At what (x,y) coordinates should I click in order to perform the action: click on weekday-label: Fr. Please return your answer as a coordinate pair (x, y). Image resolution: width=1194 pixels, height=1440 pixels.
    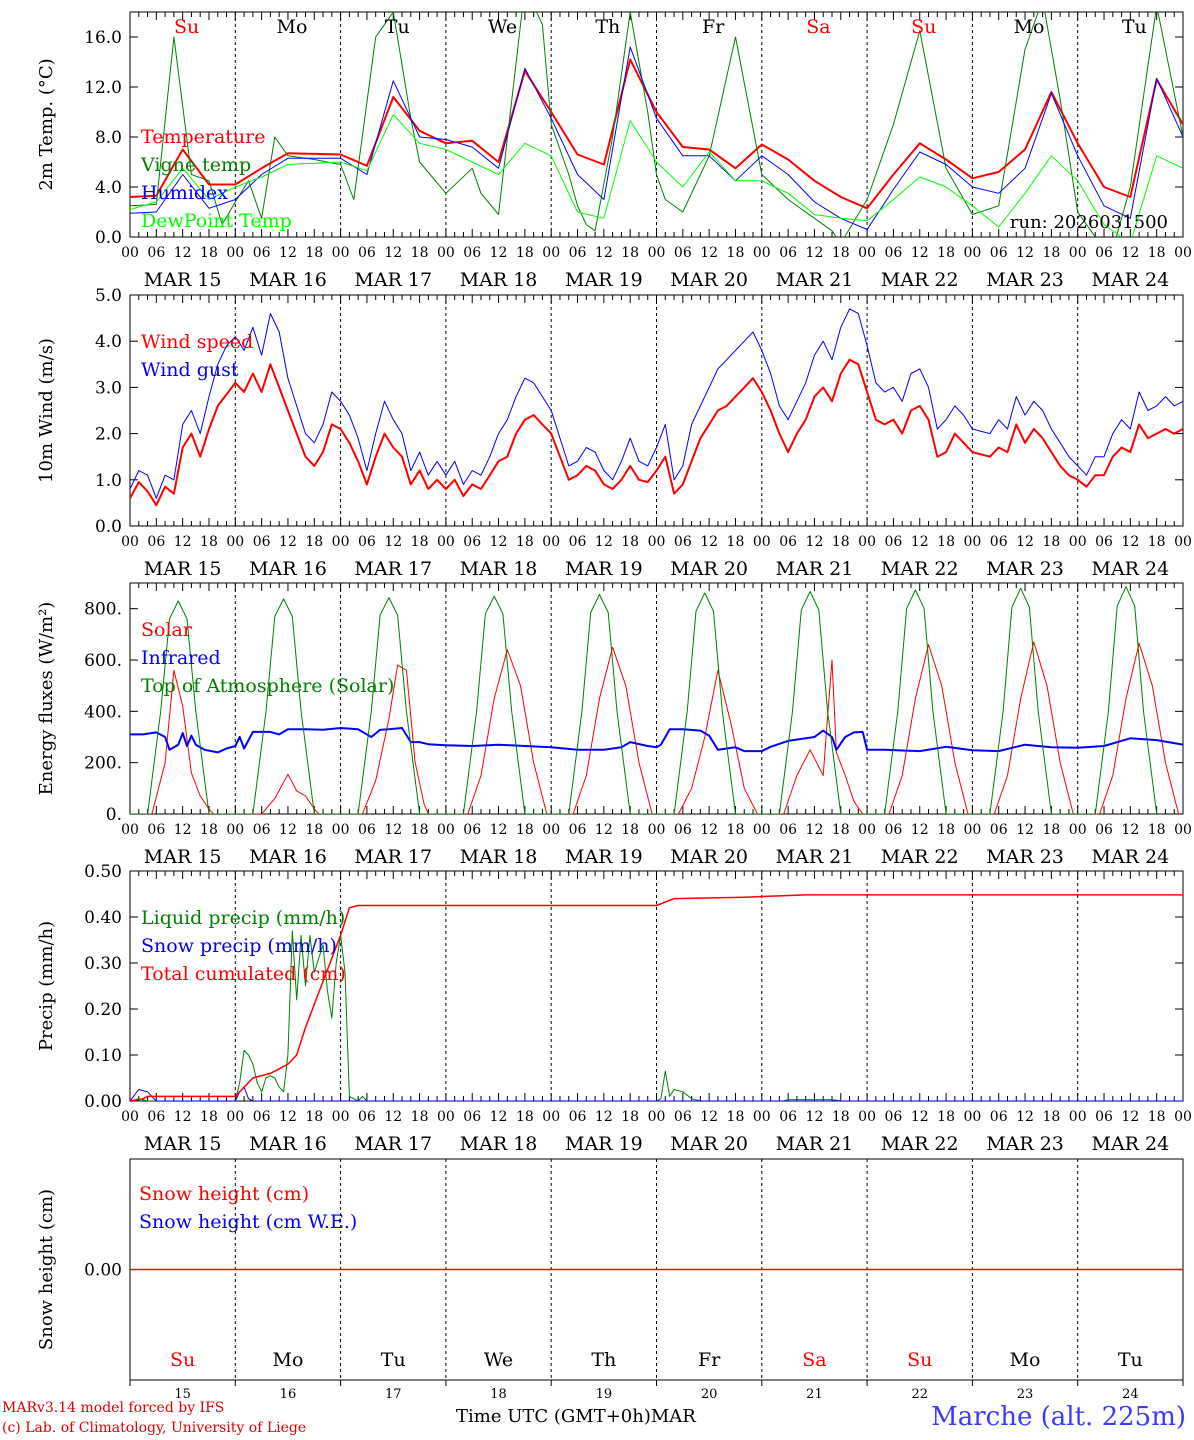
    Looking at the image, I should click on (713, 27).